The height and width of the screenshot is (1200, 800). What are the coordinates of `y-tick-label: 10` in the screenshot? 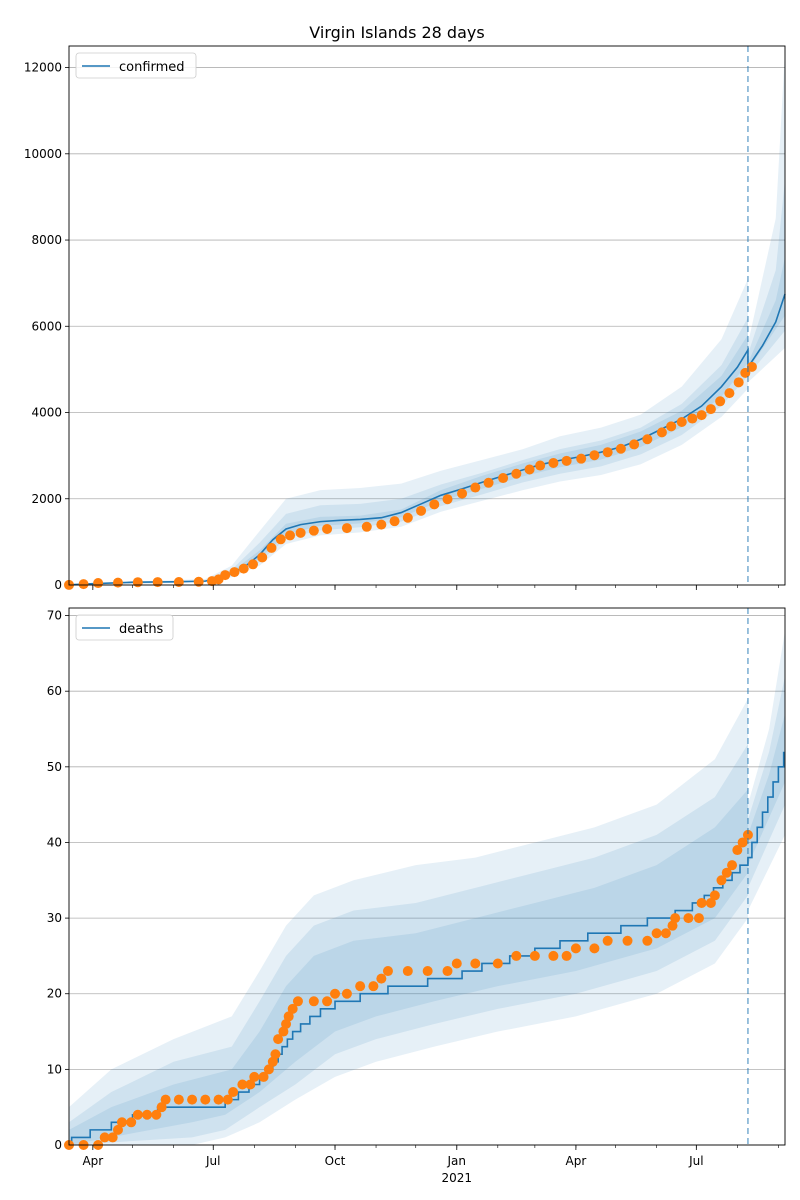 It's located at (54, 1069).